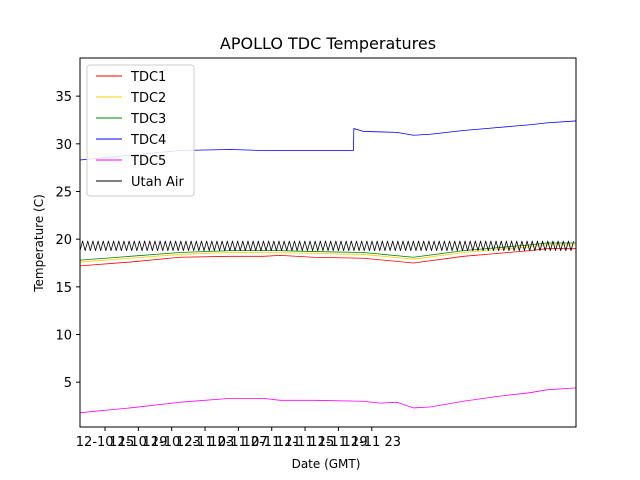  I want to click on legend-label-tdc4: TDC4, so click(148, 140).